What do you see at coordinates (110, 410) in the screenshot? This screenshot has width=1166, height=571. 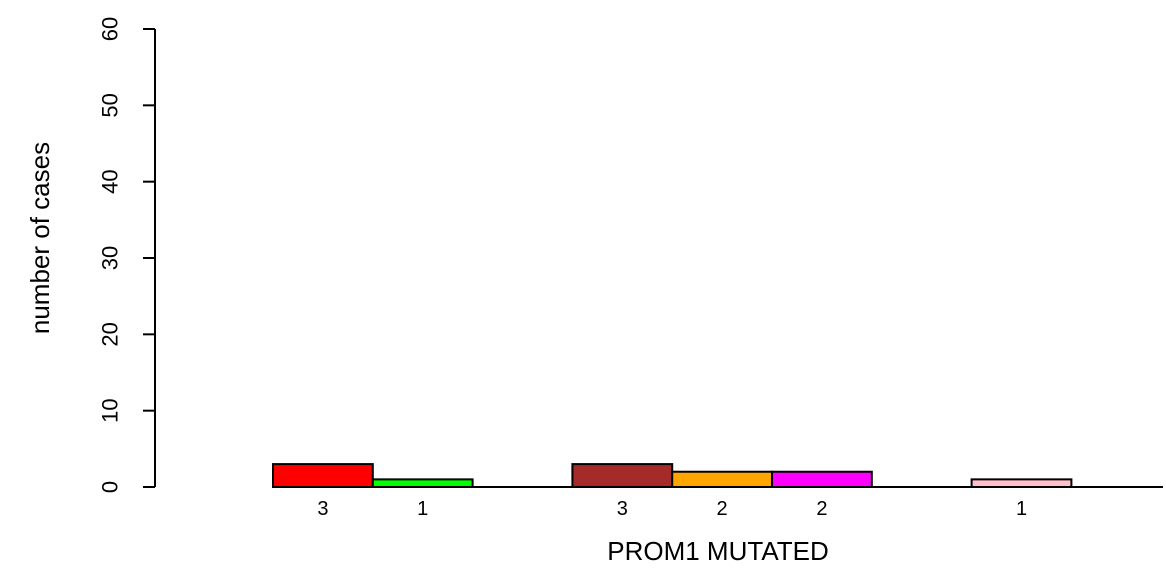 I see `y-tick-label: 10` at bounding box center [110, 410].